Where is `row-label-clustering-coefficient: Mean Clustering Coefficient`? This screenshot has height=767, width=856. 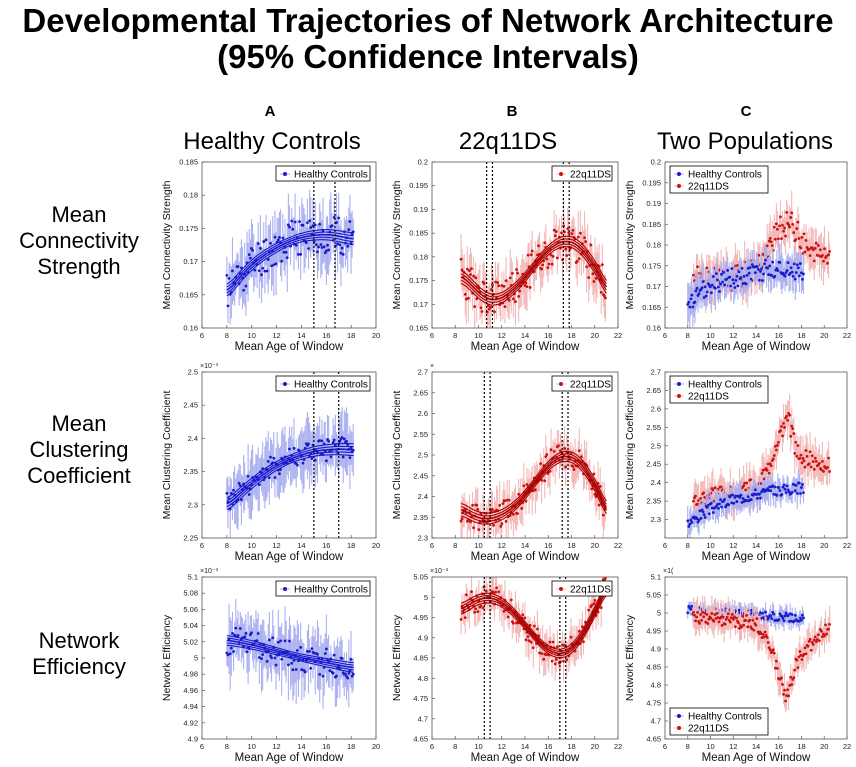 row-label-clustering-coefficient: Mean Clustering Coefficient is located at coordinates (79, 449).